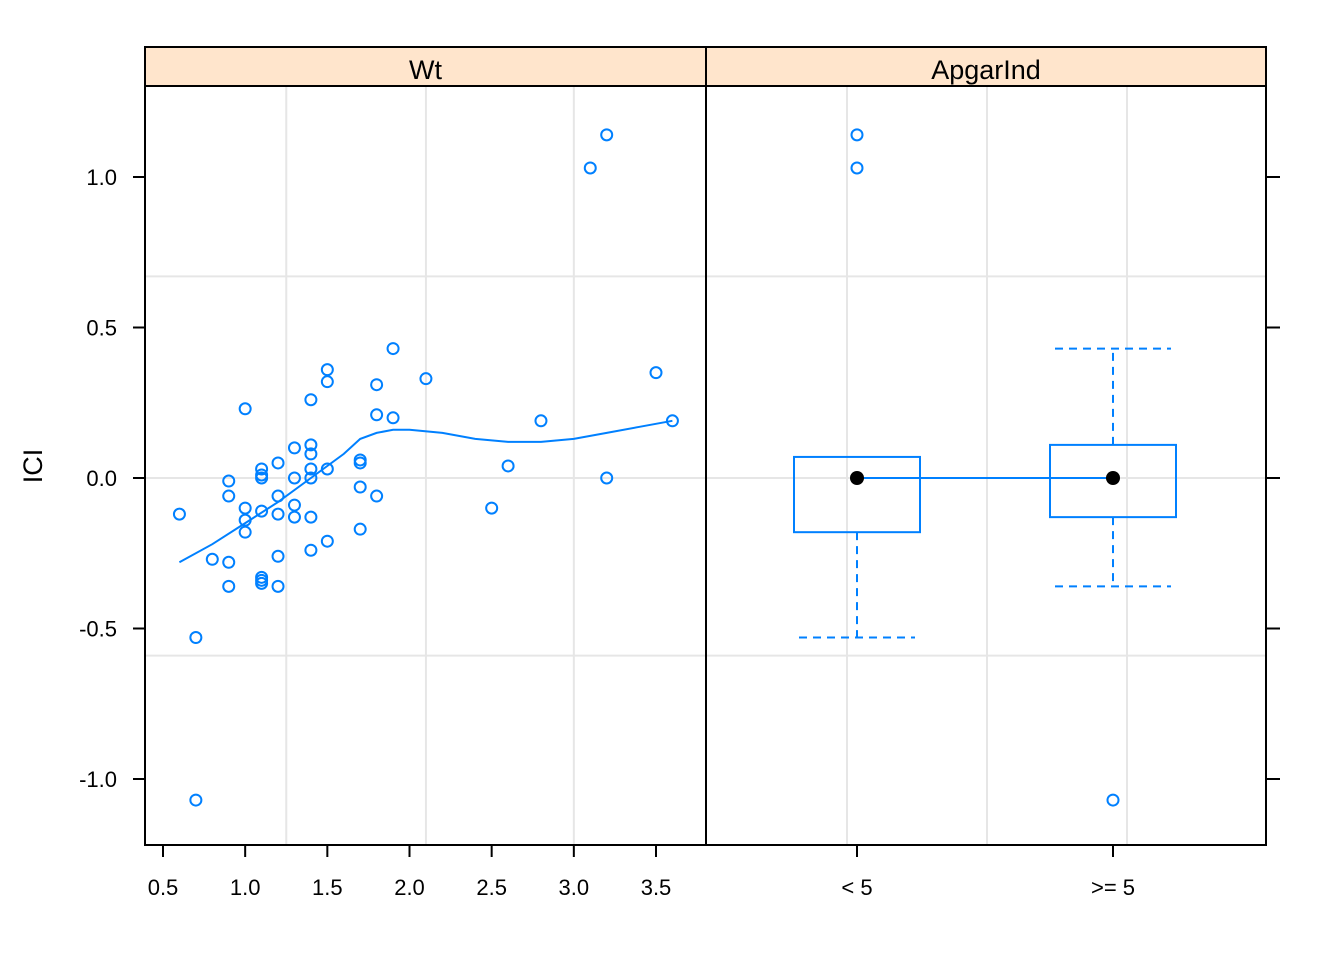 This screenshot has height=960, width=1344. Describe the element at coordinates (491, 887) in the screenshot. I see `x-tick-label: 2.5` at that location.